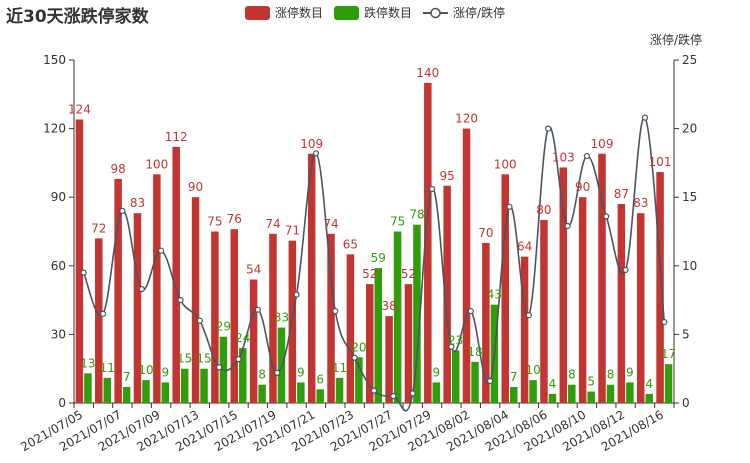  What do you see at coordinates (54, 129) in the screenshot?
I see `left-axis-tick-label: 120` at bounding box center [54, 129].